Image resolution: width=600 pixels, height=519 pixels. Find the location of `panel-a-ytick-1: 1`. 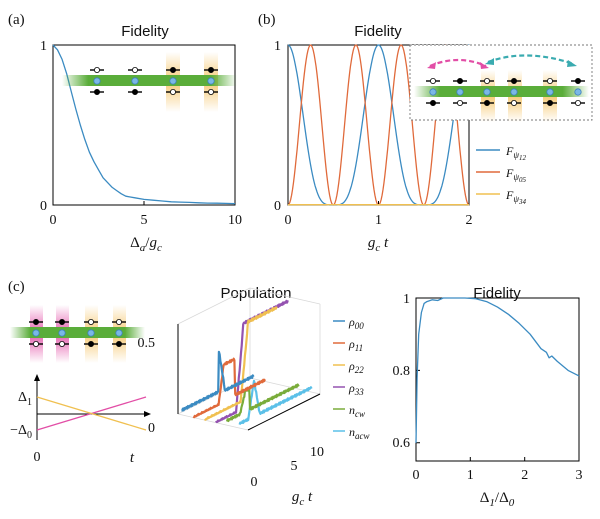

panel-a-ytick-1: 1 is located at coordinates (43, 46).